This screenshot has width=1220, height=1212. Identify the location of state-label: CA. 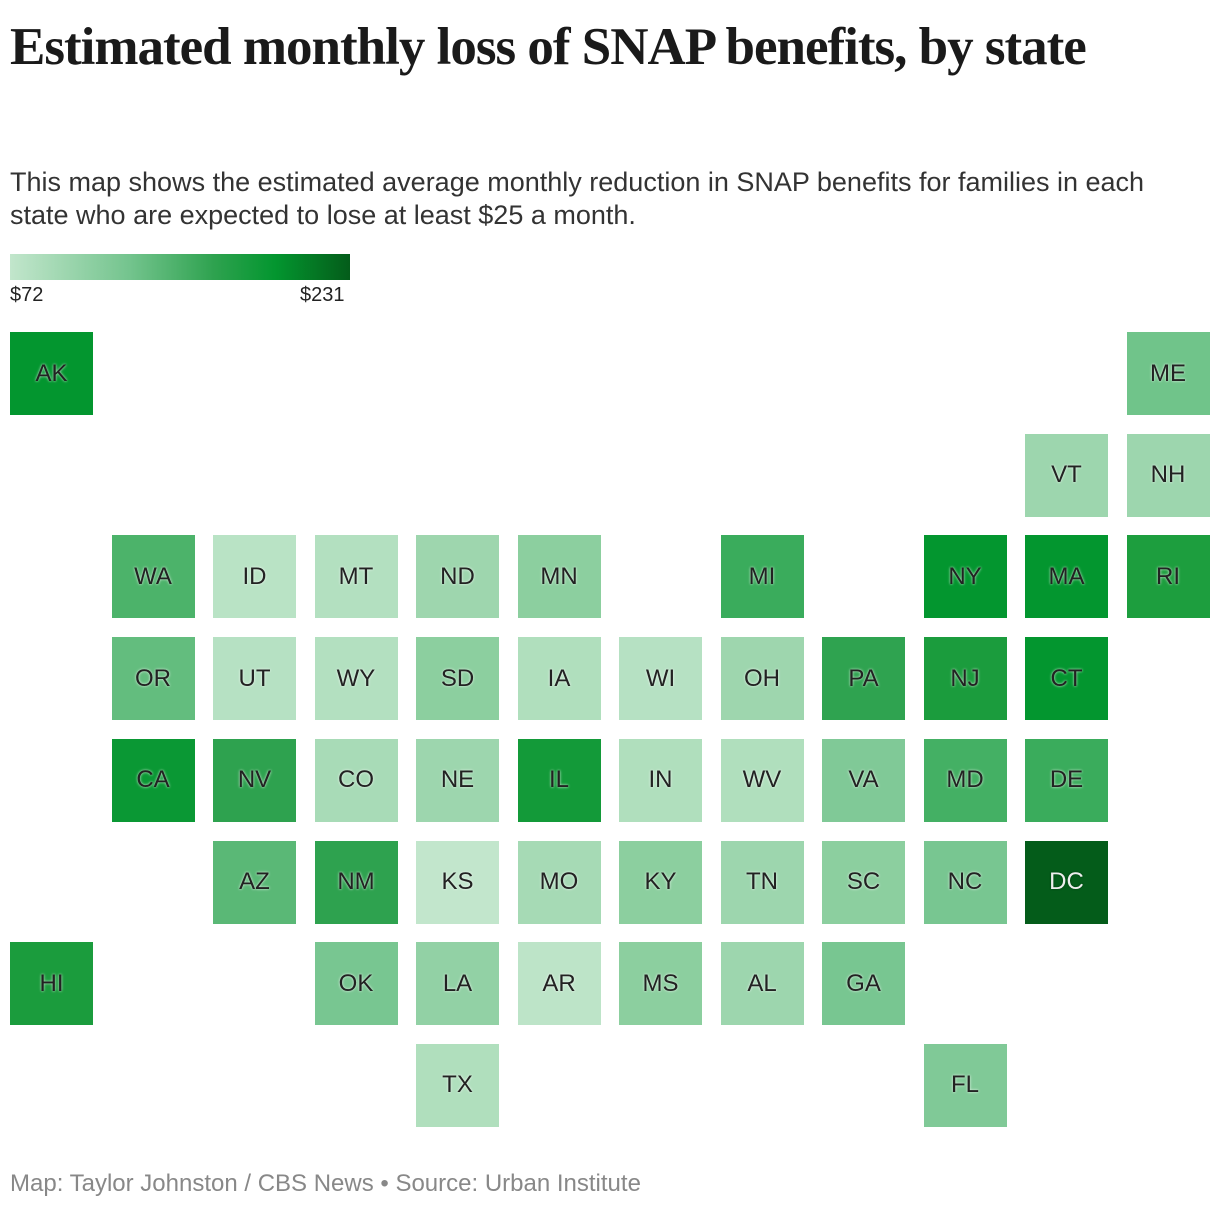
(153, 780).